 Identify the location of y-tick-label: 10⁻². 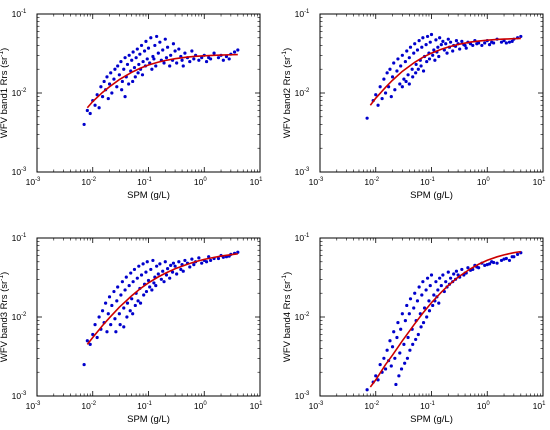
(19, 93).